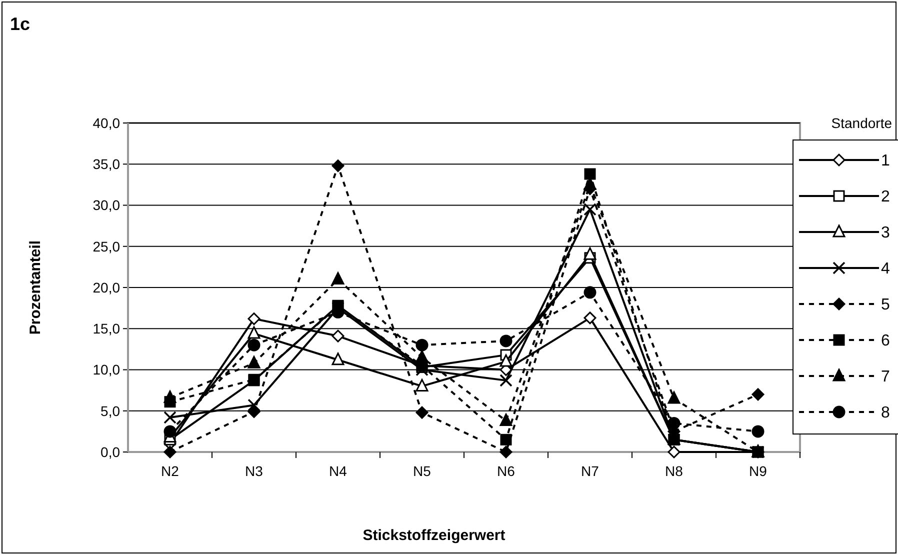 The width and height of the screenshot is (898, 555). I want to click on x-tick-label: N5, so click(422, 471).